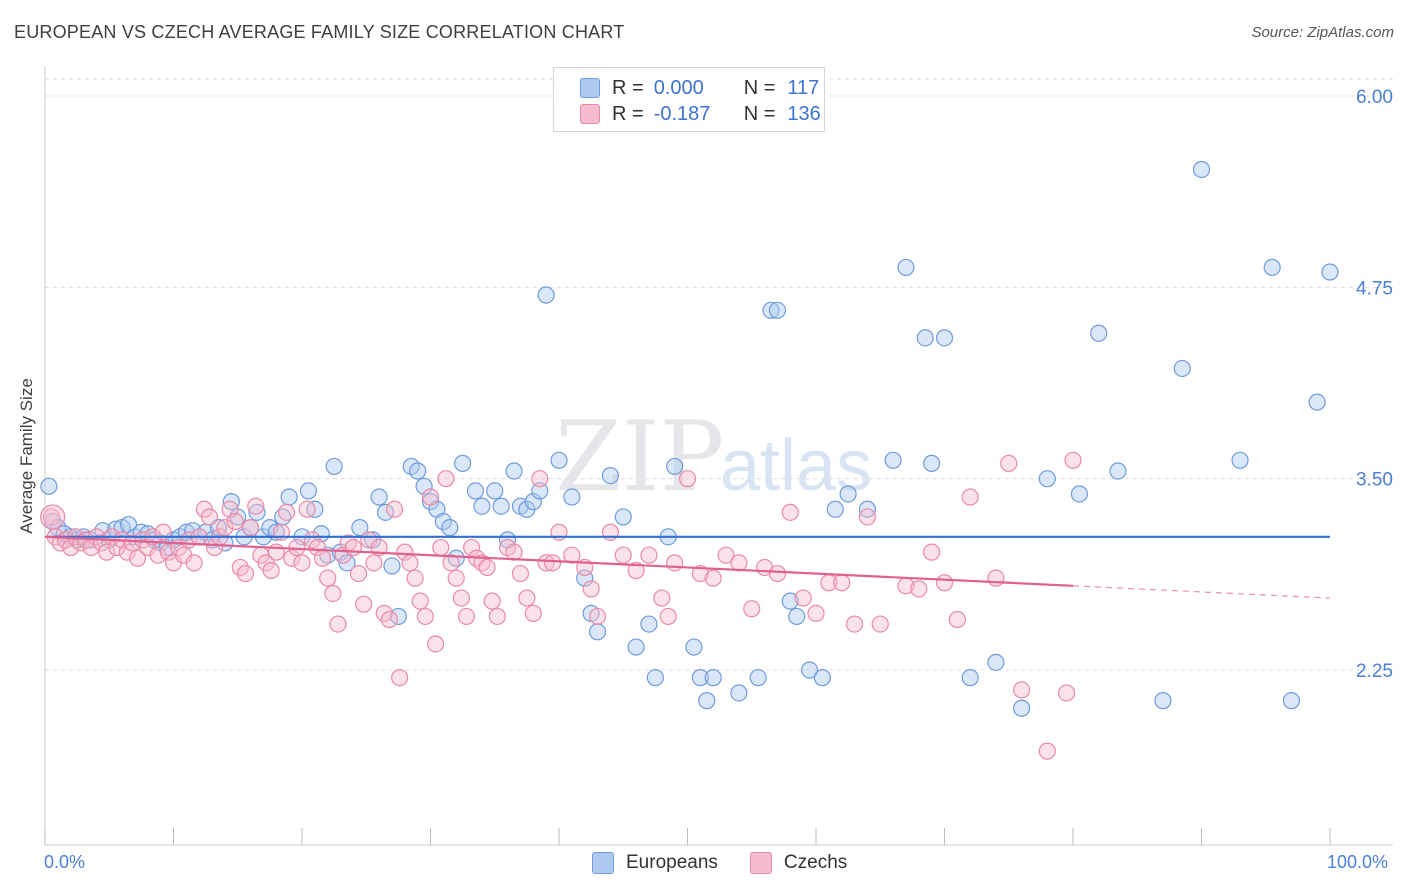 This screenshot has height=892, width=1406. I want to click on czechs-trend-line-extension, so click(1201, 592).